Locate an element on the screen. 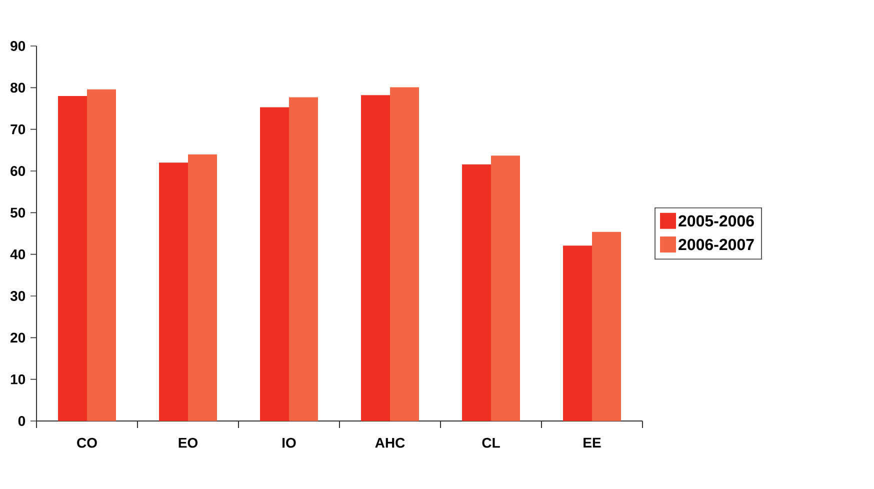 This screenshot has height=489, width=874. legend-label: 2005-2006 is located at coordinates (716, 221).